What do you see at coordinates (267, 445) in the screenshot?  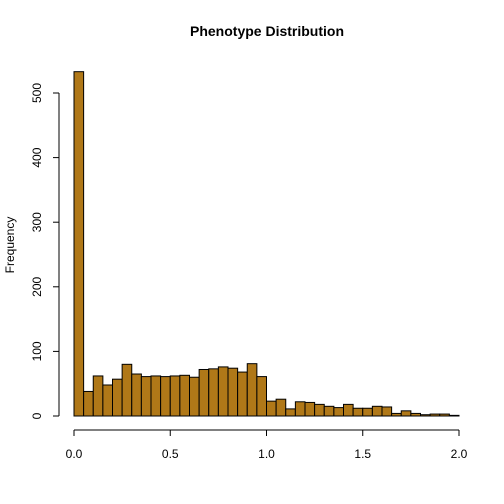 I see `x-axis: 0.0 0.5 1.0 1.5 2.0` at bounding box center [267, 445].